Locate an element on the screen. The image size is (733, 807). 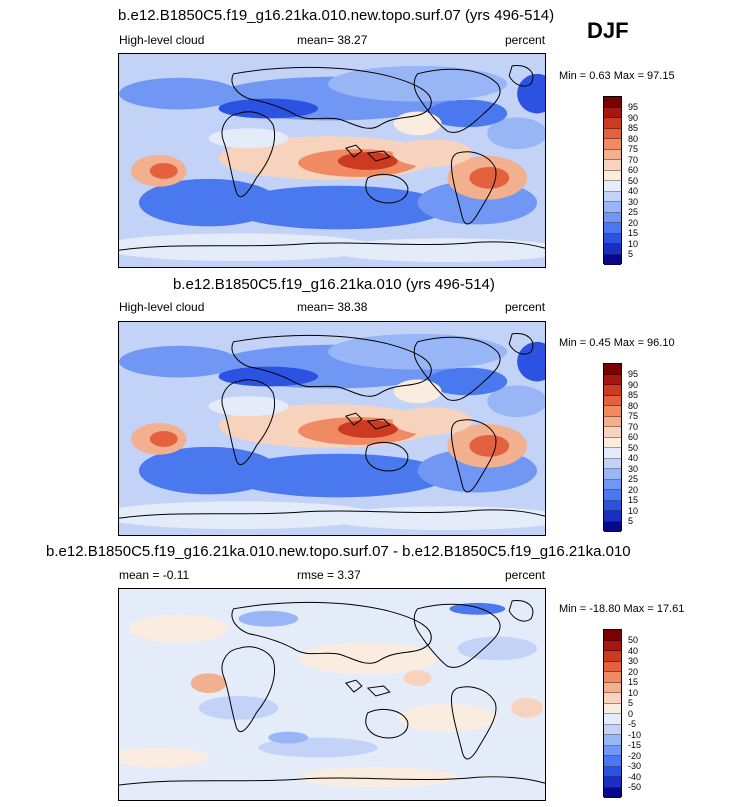
colorbar-tick-label: 80 is located at coordinates (633, 405).